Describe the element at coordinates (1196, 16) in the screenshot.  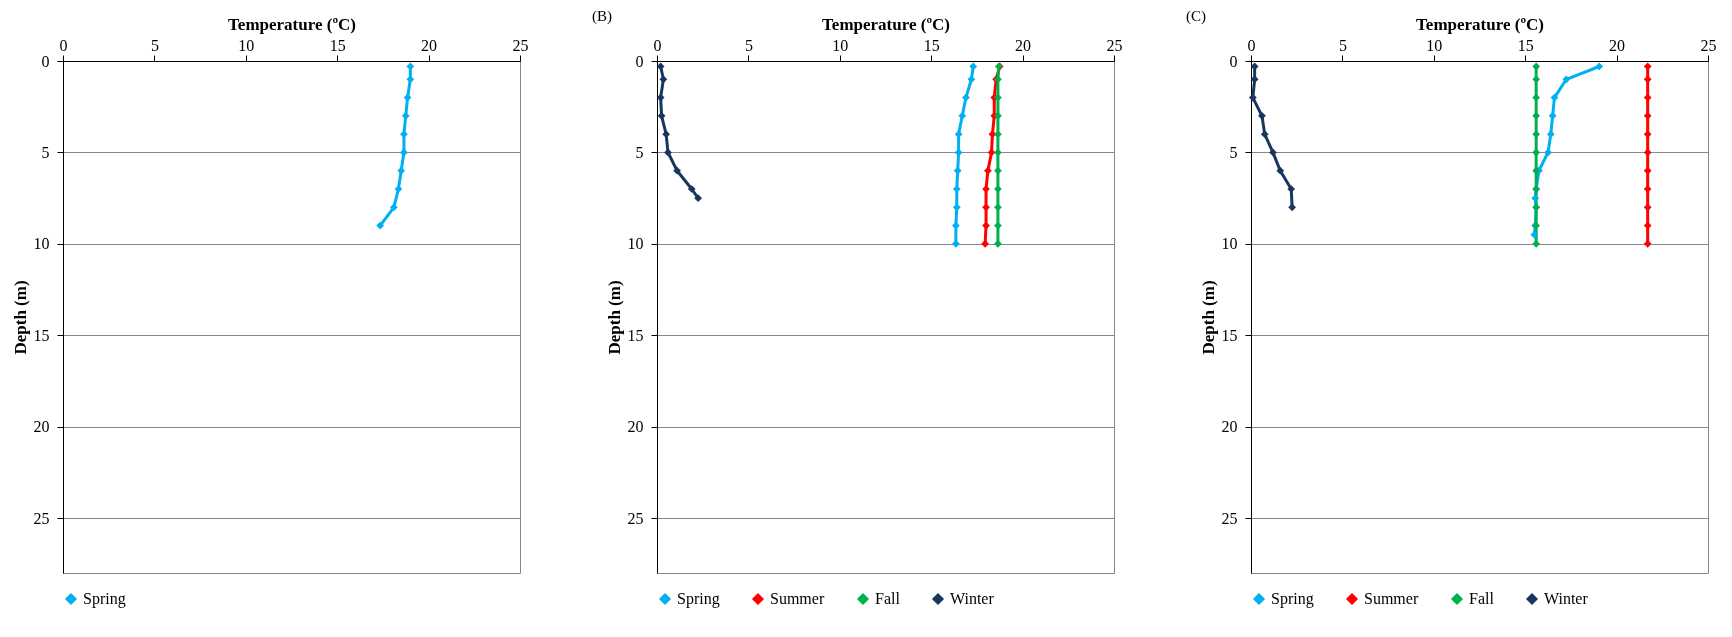
I see `text: (C)` at that location.